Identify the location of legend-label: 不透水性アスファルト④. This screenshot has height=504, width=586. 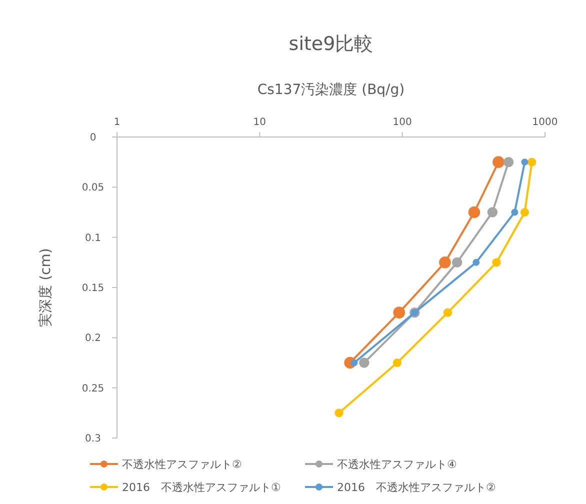
(397, 464).